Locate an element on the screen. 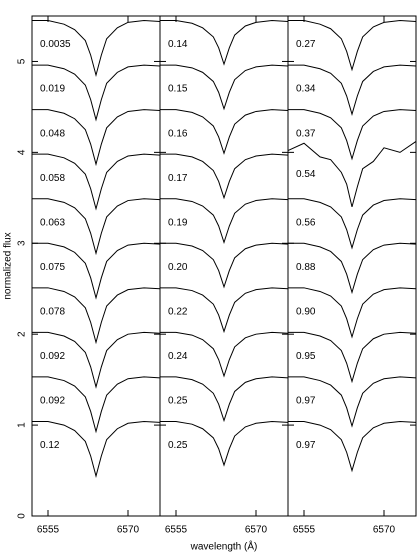 The width and height of the screenshot is (419, 554). phase-label: 0.17 is located at coordinates (178, 178).